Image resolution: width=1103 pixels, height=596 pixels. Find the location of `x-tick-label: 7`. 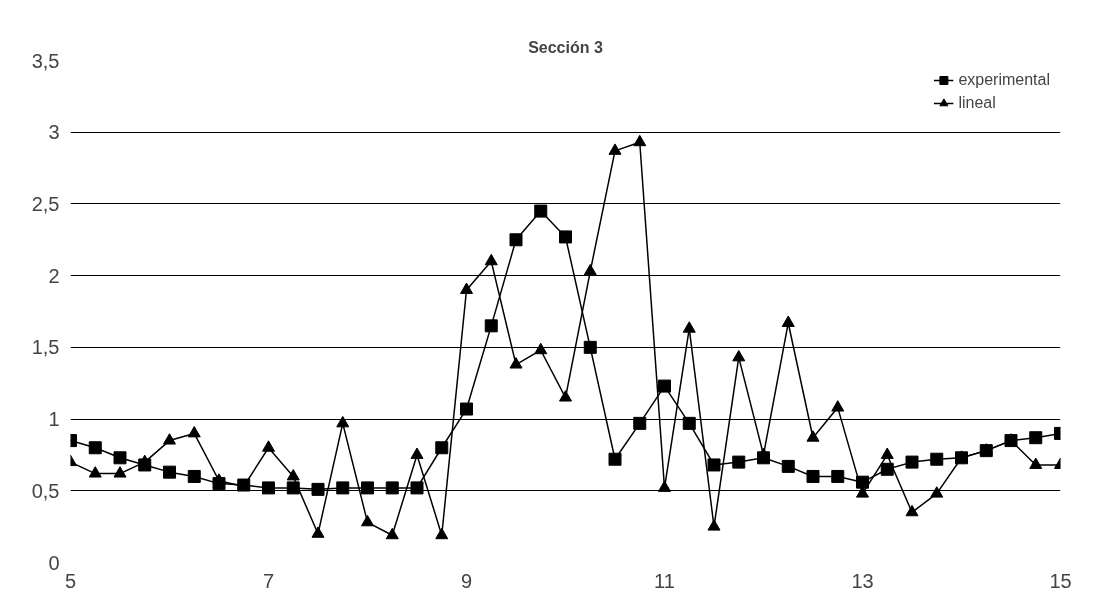

x-tick-label: 7 is located at coordinates (268, 580).